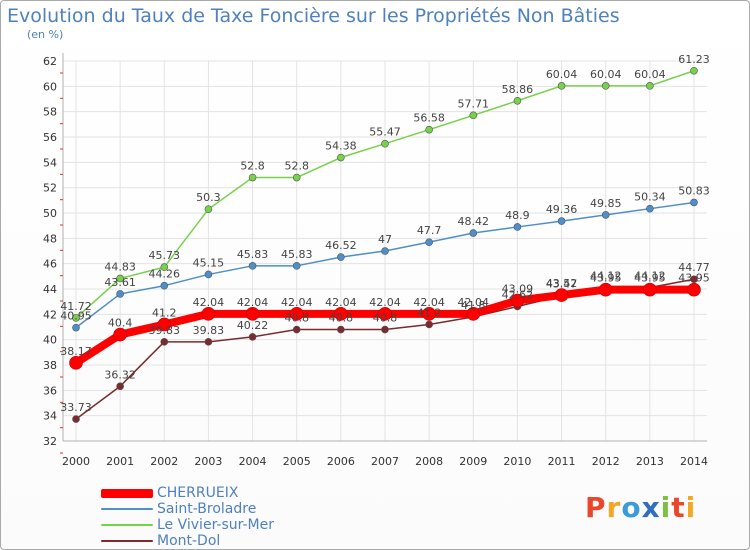 The width and height of the screenshot is (750, 550). What do you see at coordinates (474, 221) in the screenshot?
I see `data-label: 48.42` at bounding box center [474, 221].